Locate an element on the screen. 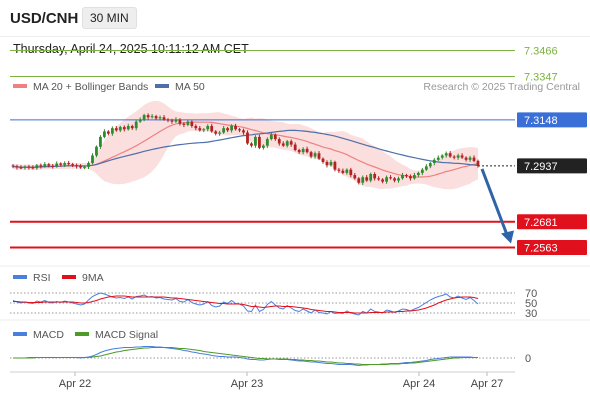 This screenshot has width=590, height=400. rsi-tick-label: 50 is located at coordinates (531, 304).